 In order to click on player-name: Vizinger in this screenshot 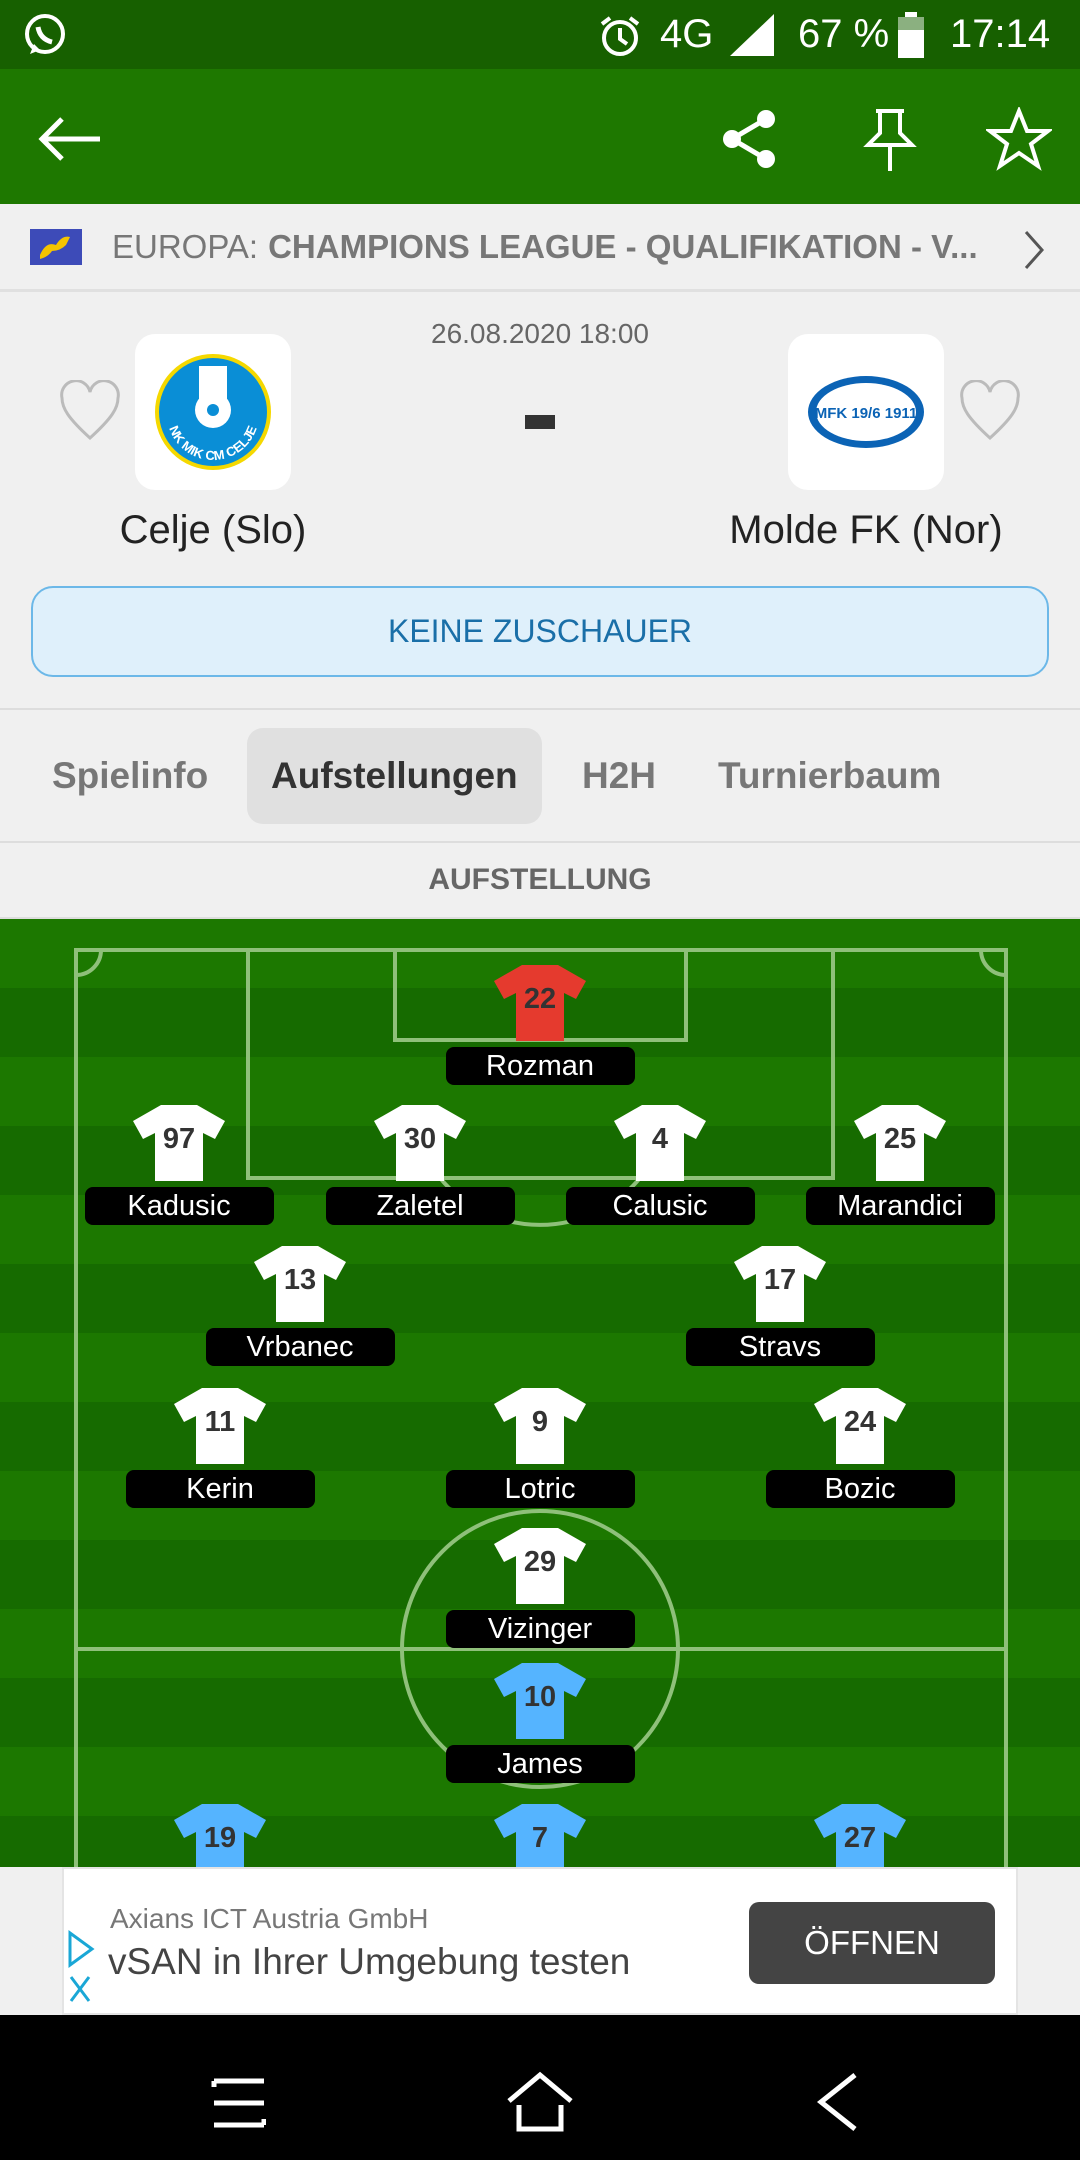, I will do `click(540, 1629)`.